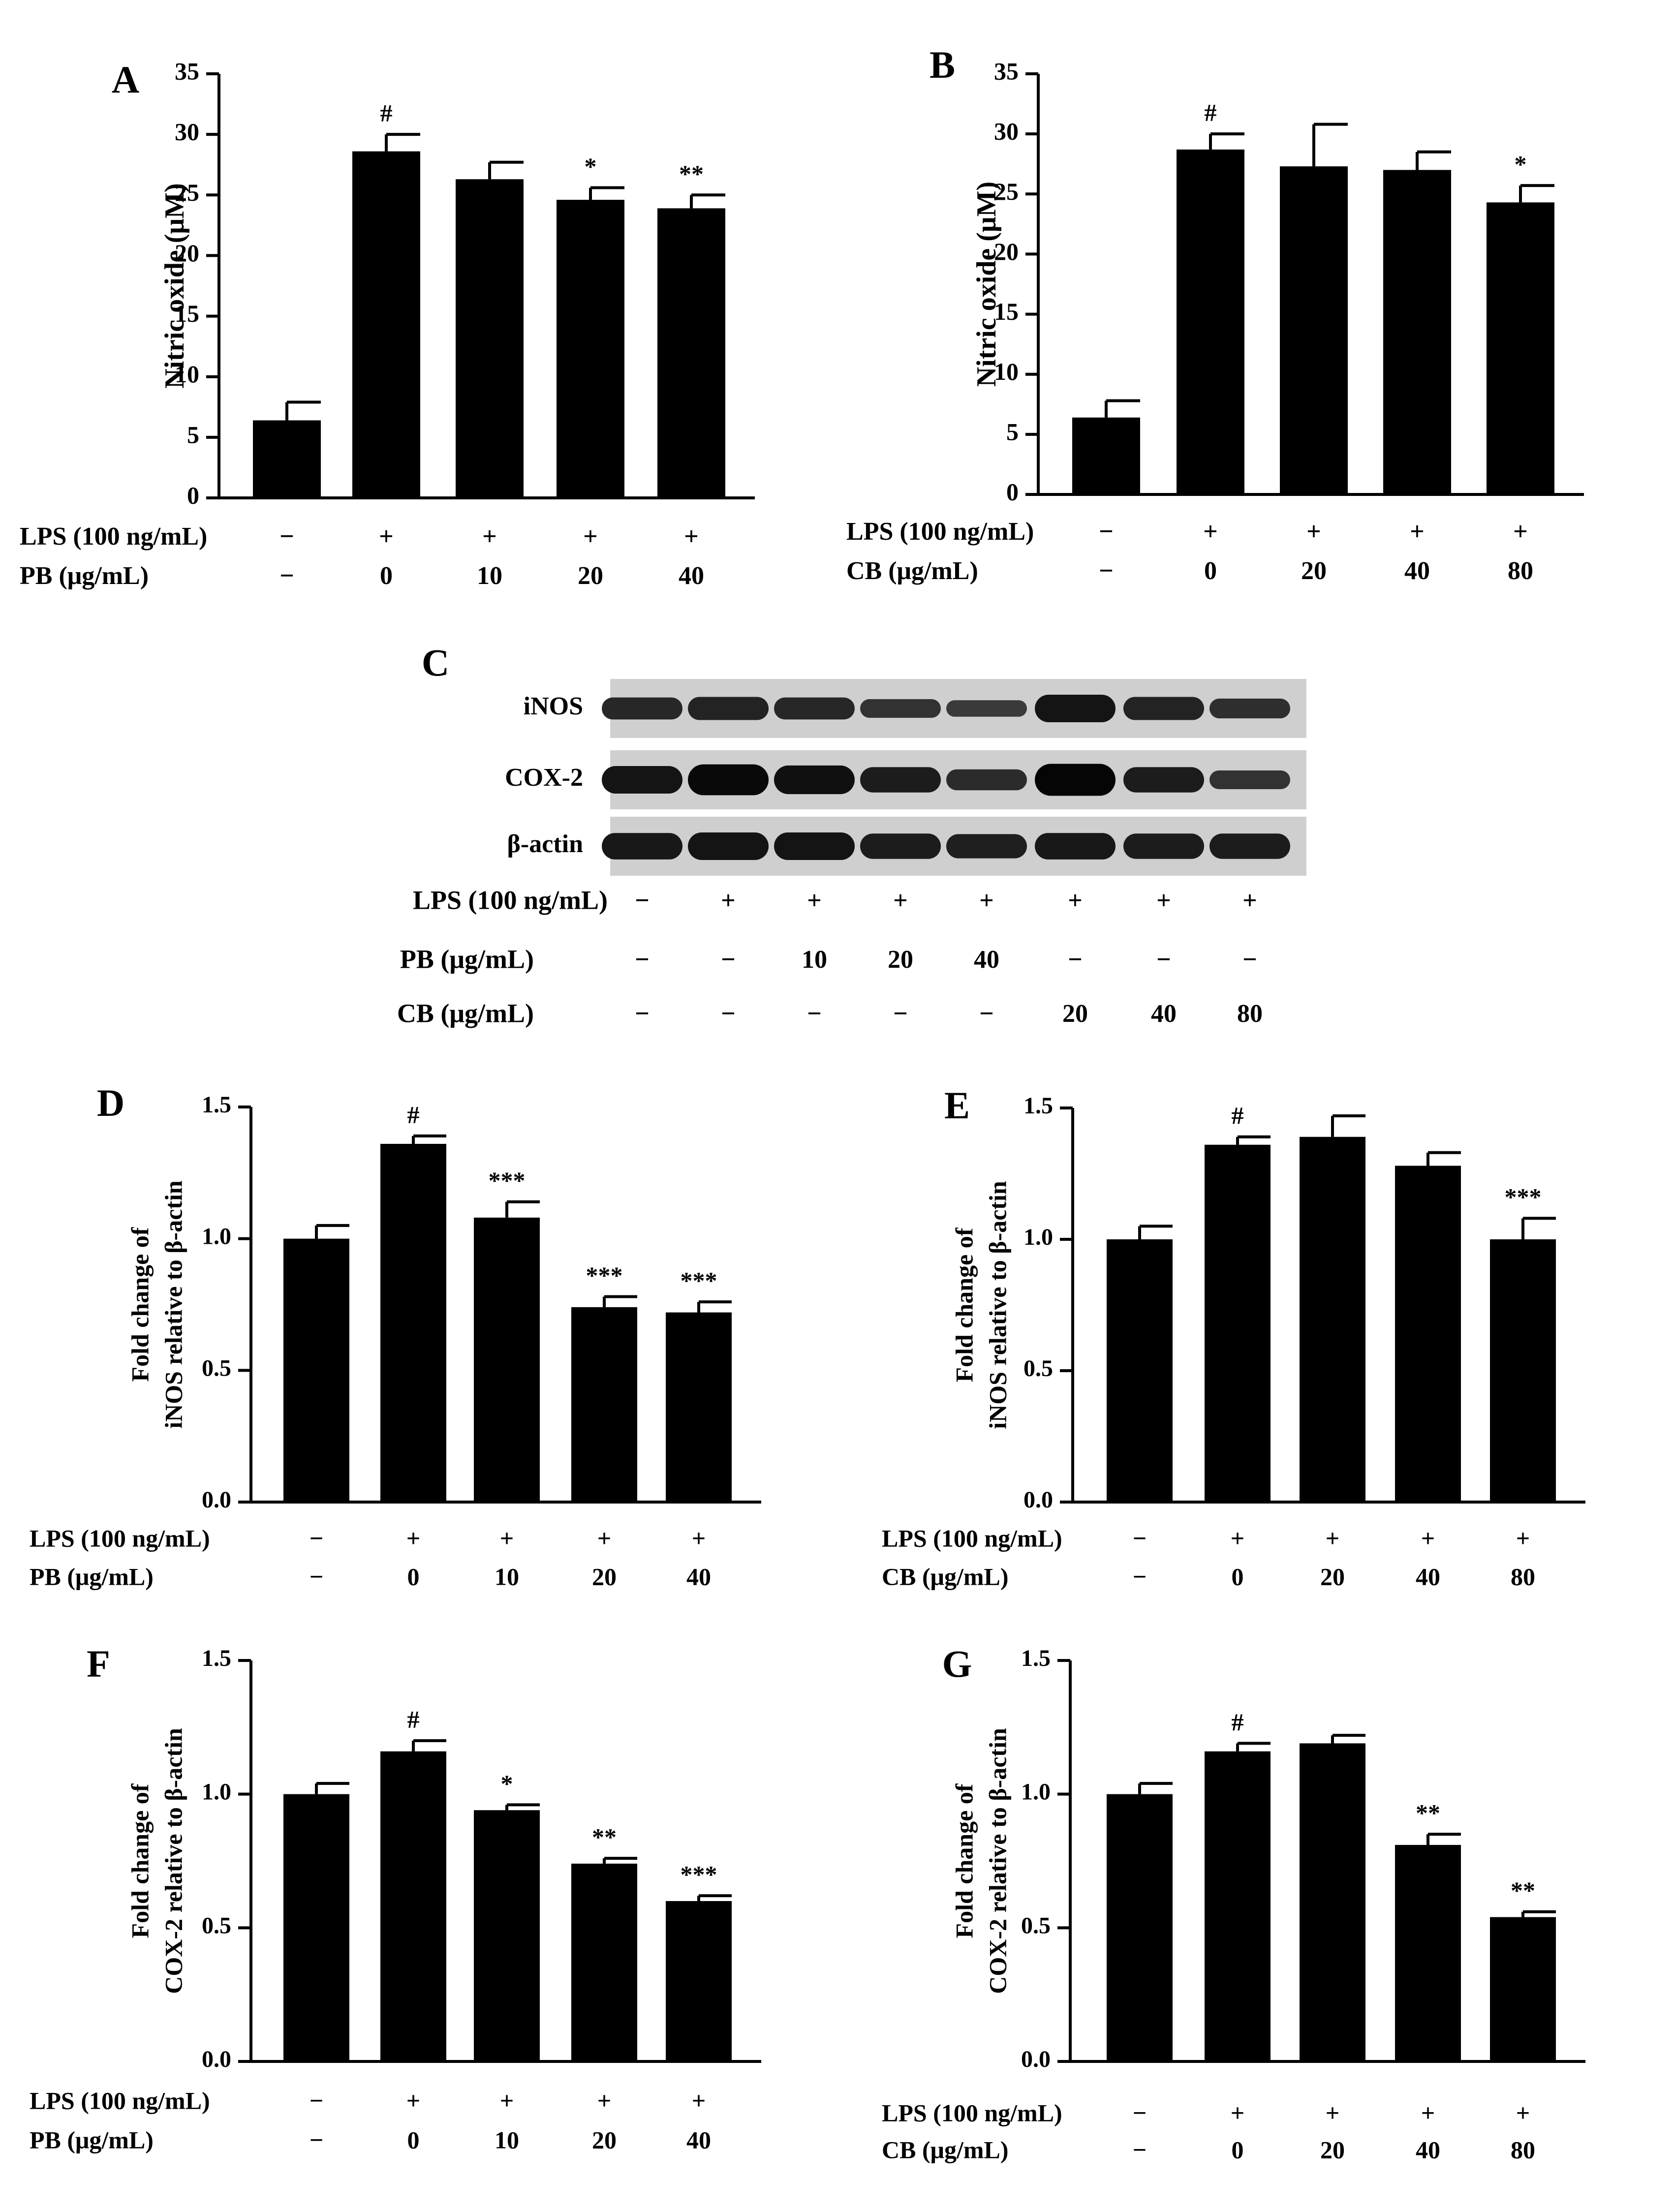 The image size is (1674, 2212). What do you see at coordinates (957, 1663) in the screenshot?
I see `panel-label-g: G` at bounding box center [957, 1663].